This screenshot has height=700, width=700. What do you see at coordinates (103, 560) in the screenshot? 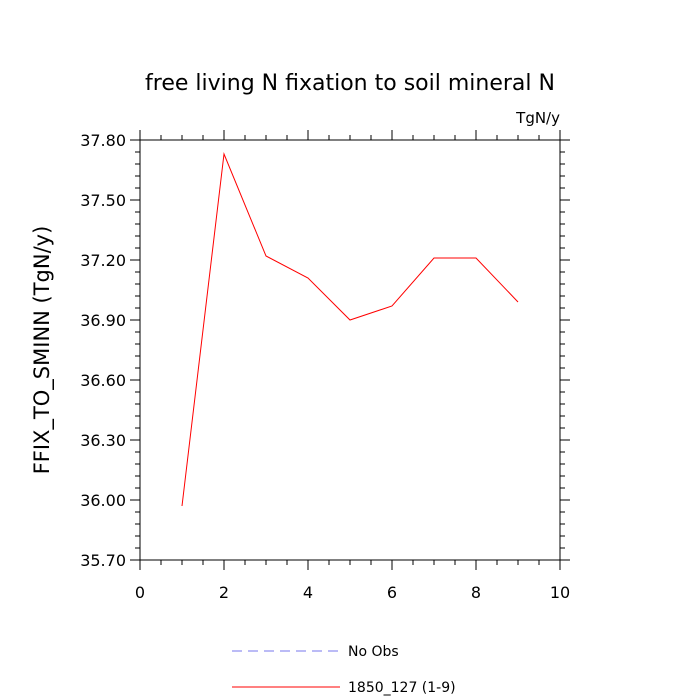
I see `y-tick-label: 35.70` at bounding box center [103, 560].